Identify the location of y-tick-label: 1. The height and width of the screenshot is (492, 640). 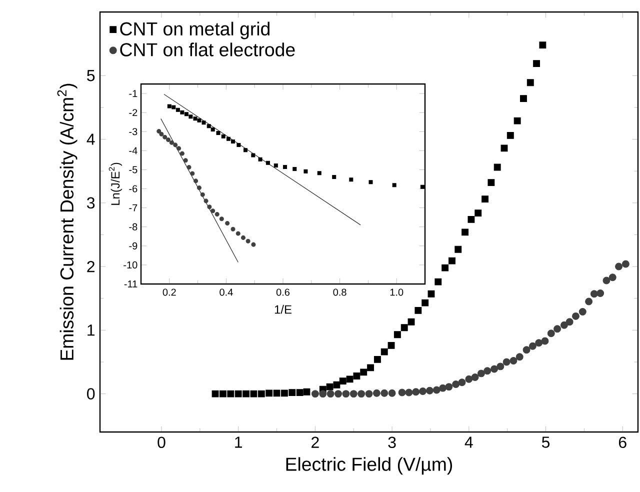
(91, 330).